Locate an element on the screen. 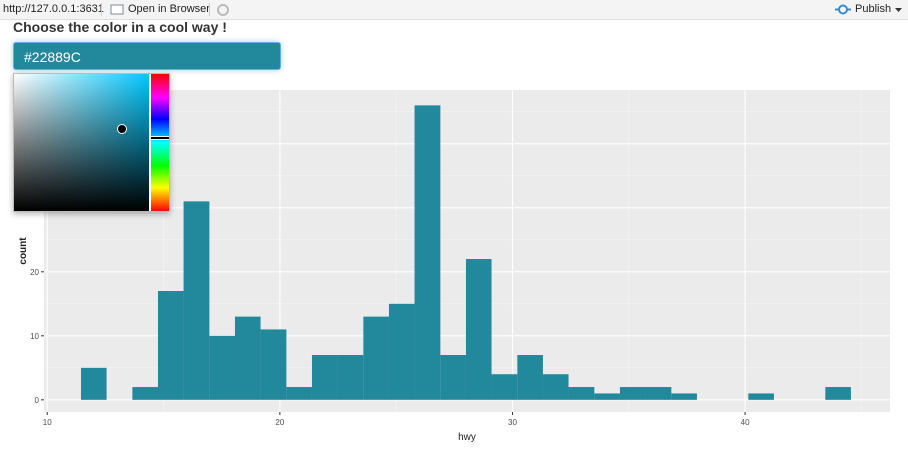 This screenshot has height=455, width=908. open-icon is located at coordinates (117, 9).